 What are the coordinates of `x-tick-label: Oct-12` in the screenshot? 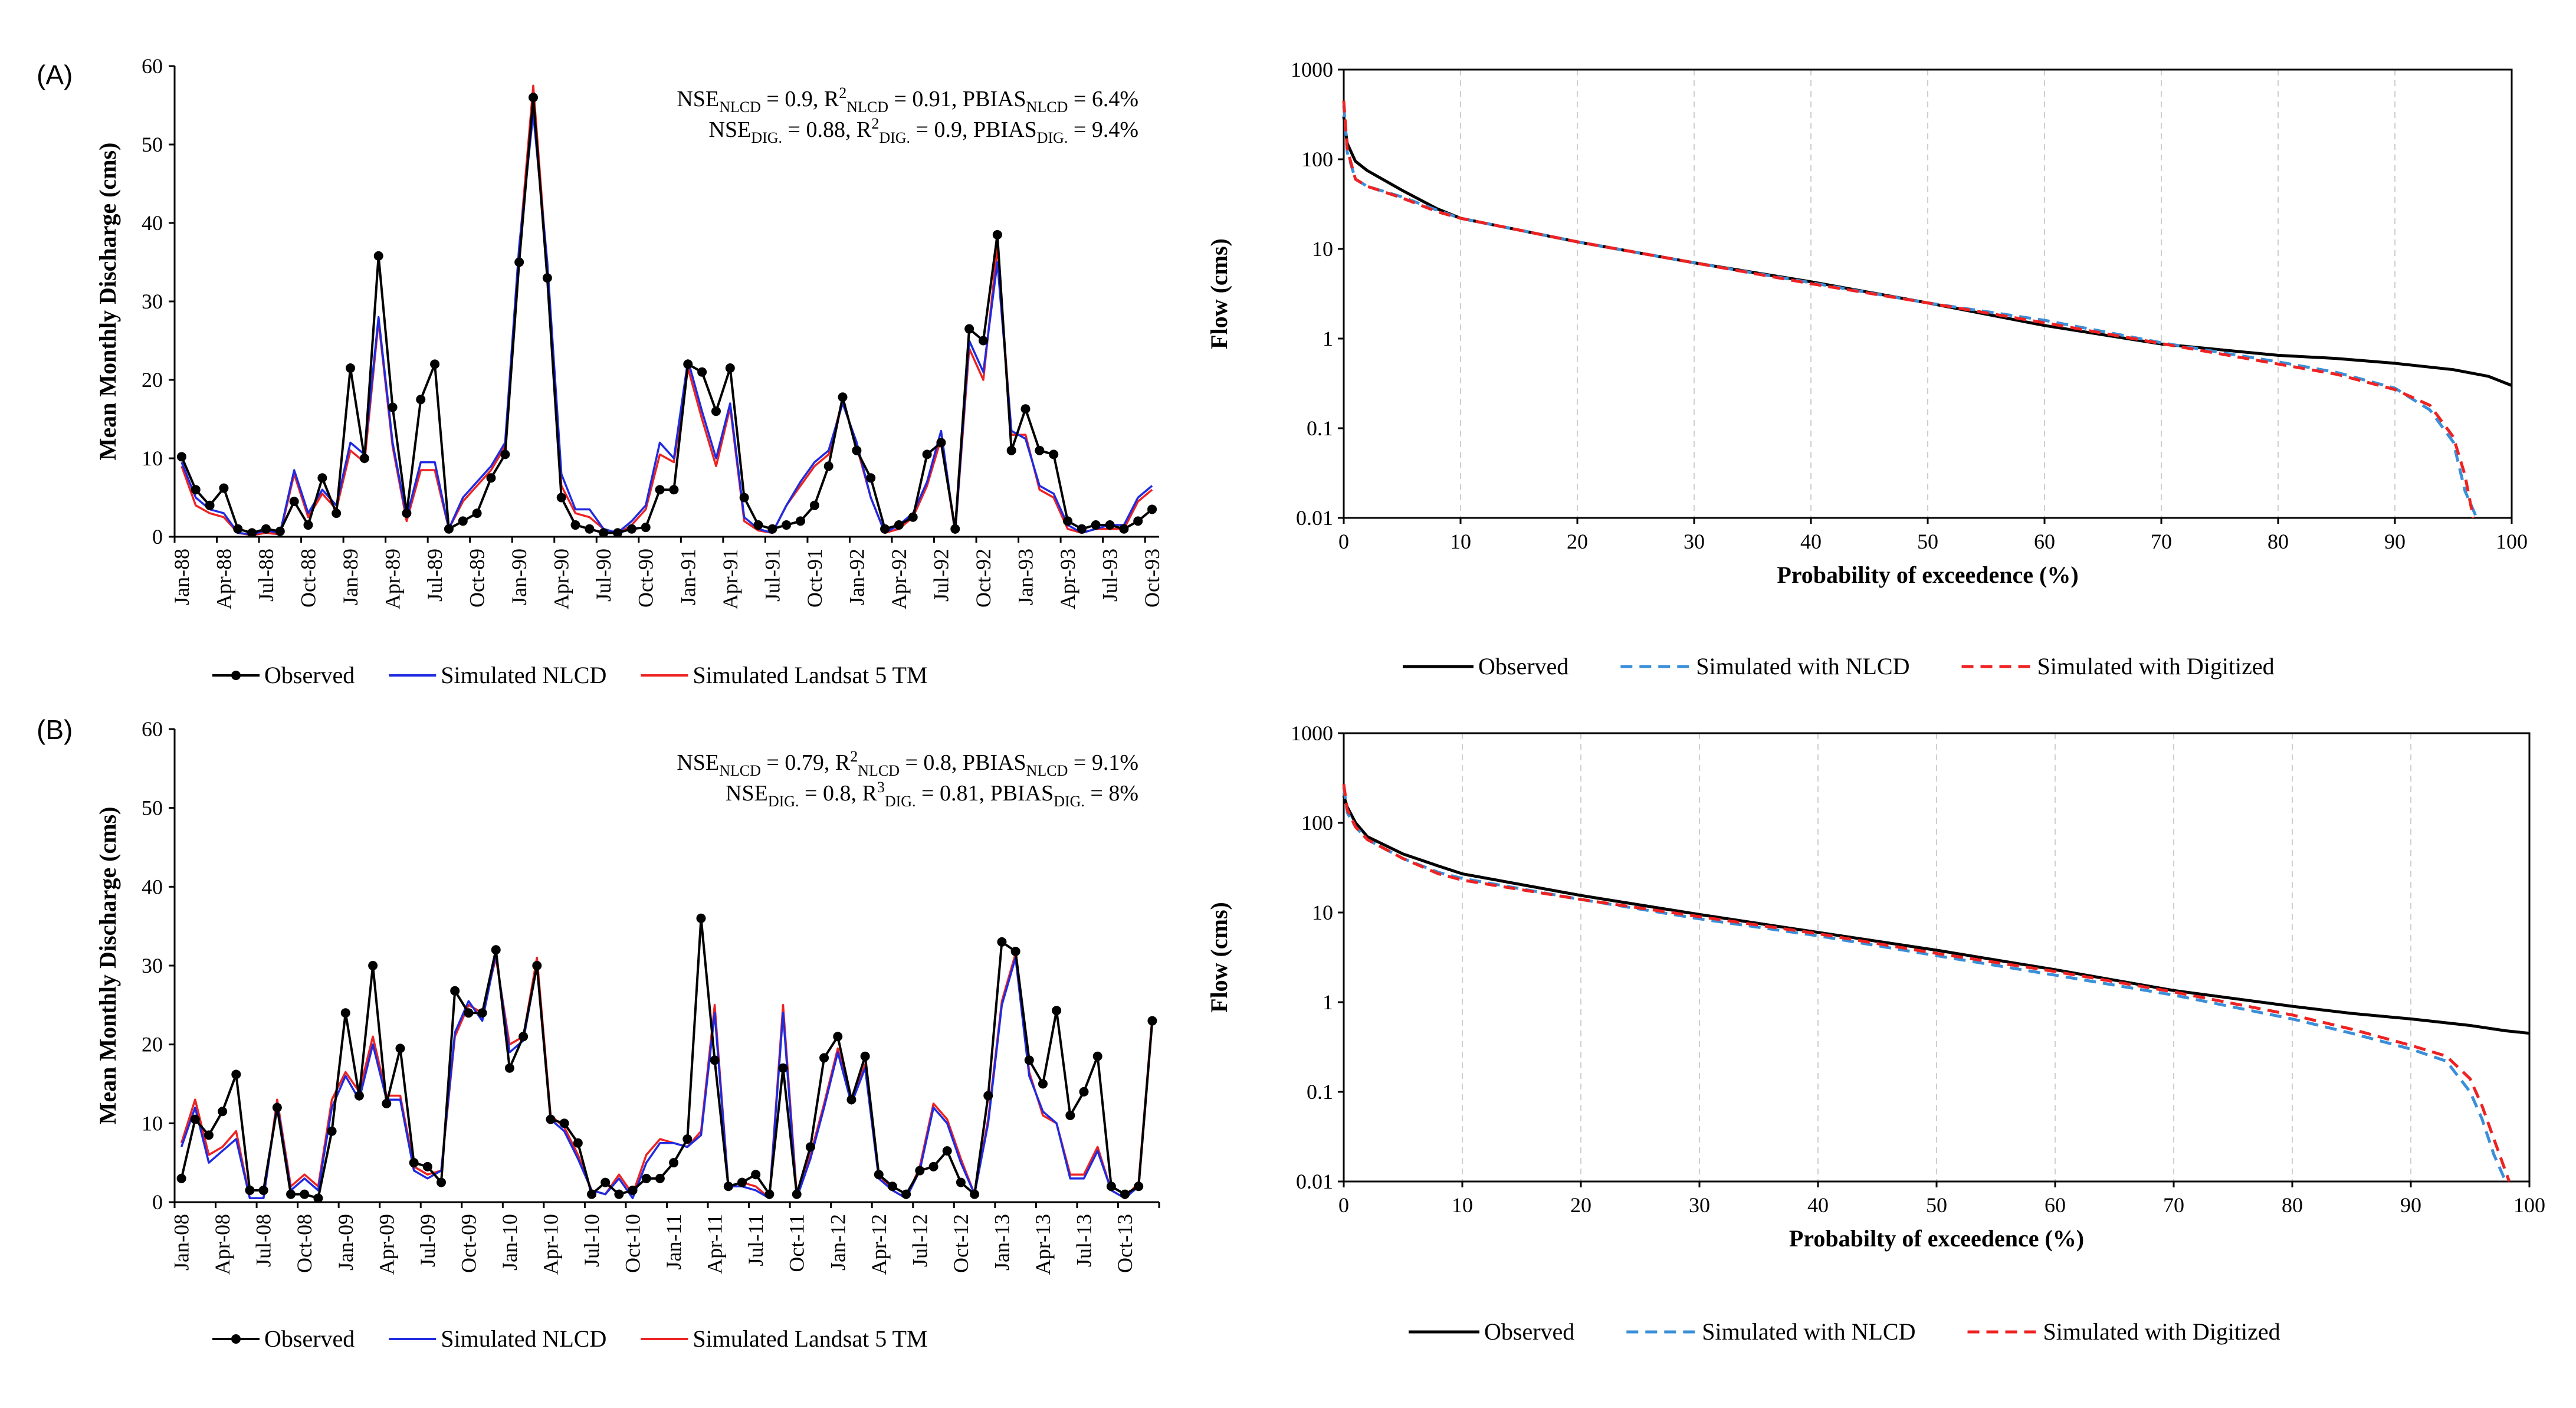 It's located at (961, 1243).